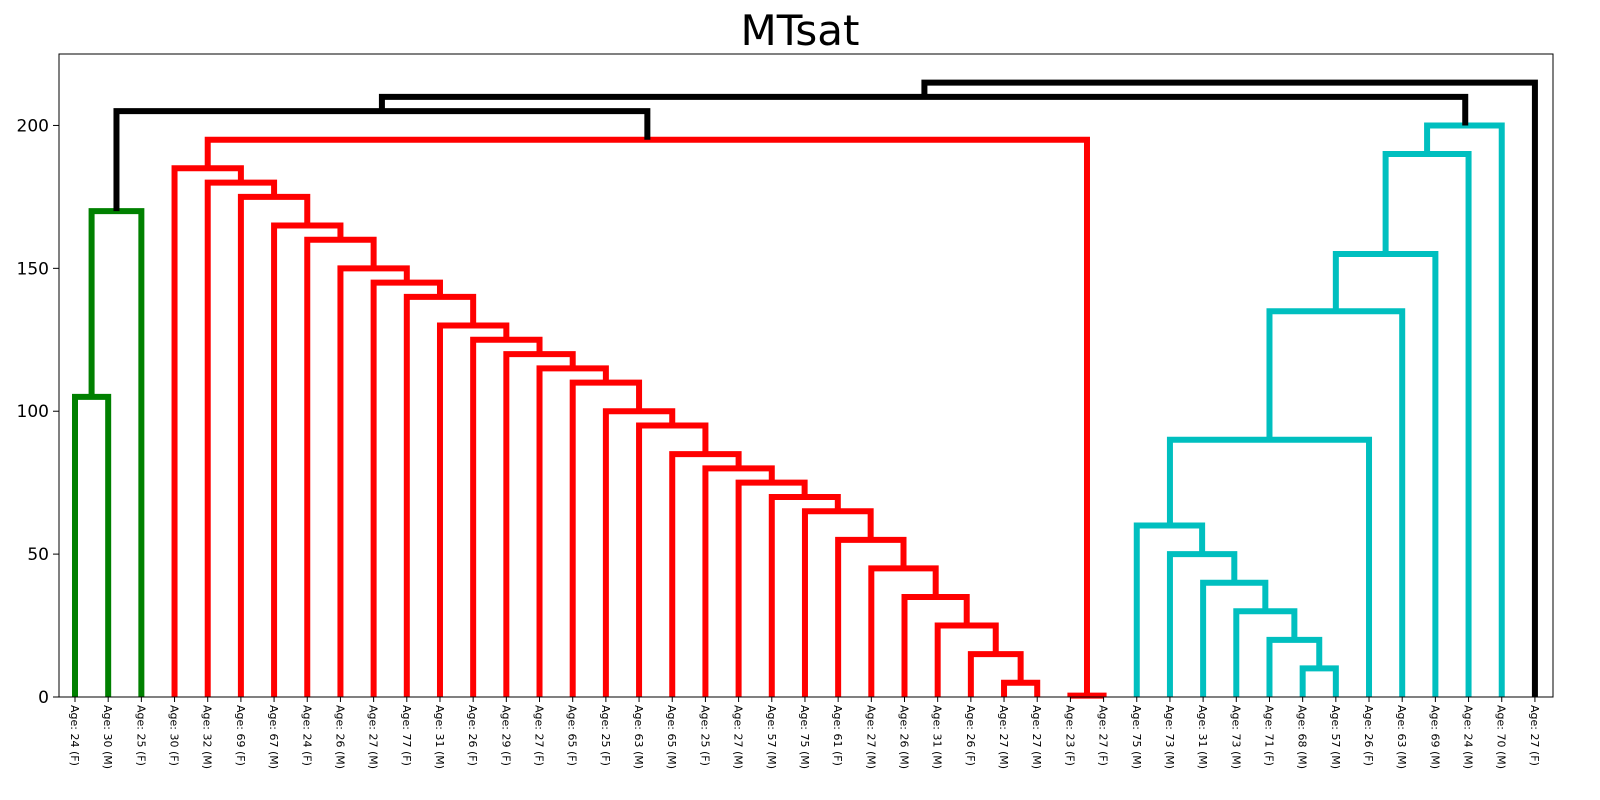  Describe the element at coordinates (174, 735) in the screenshot. I see `leaf-label: Age: 30 (F)` at that location.